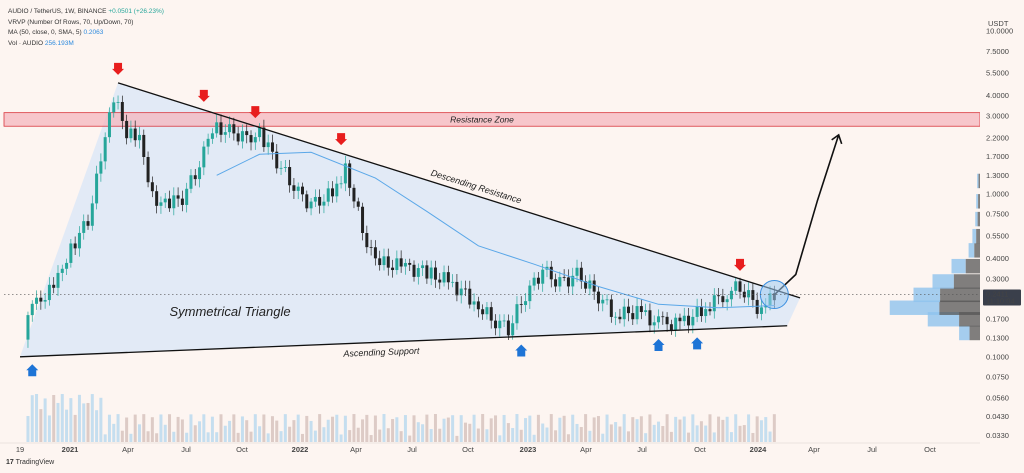 This screenshot has width=1024, height=473. What do you see at coordinates (943, 281) in the screenshot?
I see `volume-profile-up` at bounding box center [943, 281].